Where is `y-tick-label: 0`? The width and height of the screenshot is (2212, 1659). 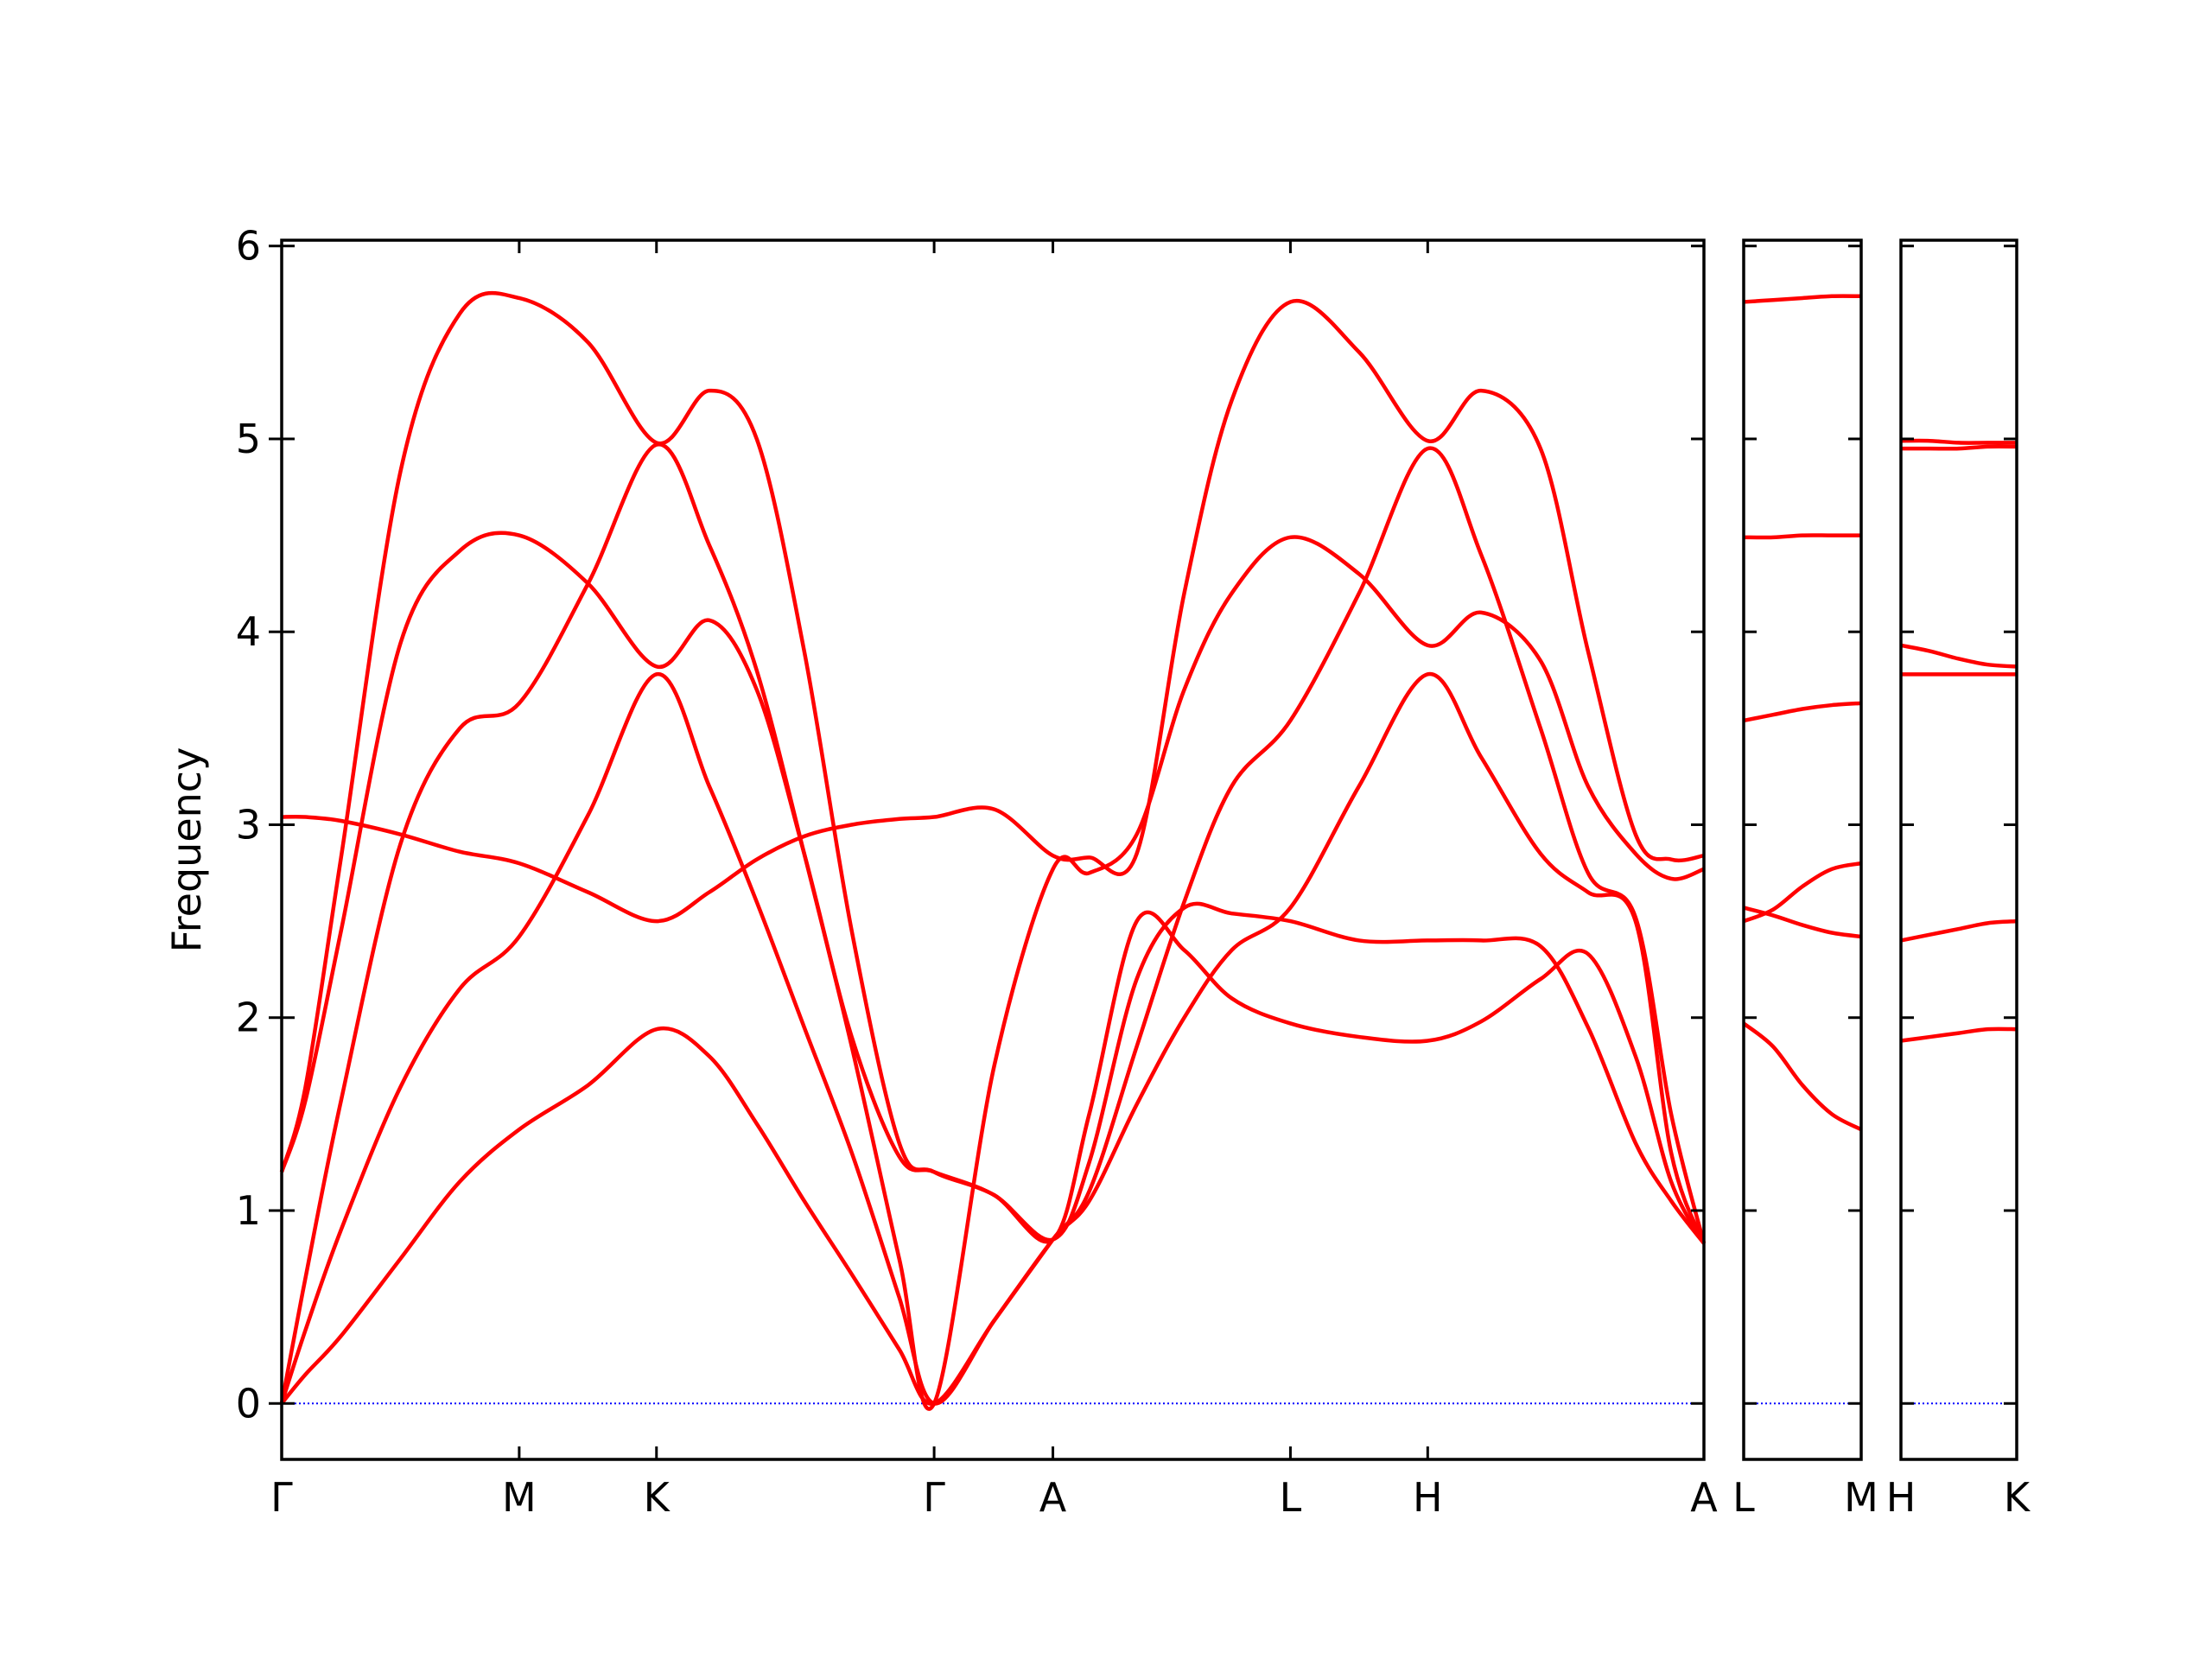
y-tick-label: 0 is located at coordinates (248, 1403).